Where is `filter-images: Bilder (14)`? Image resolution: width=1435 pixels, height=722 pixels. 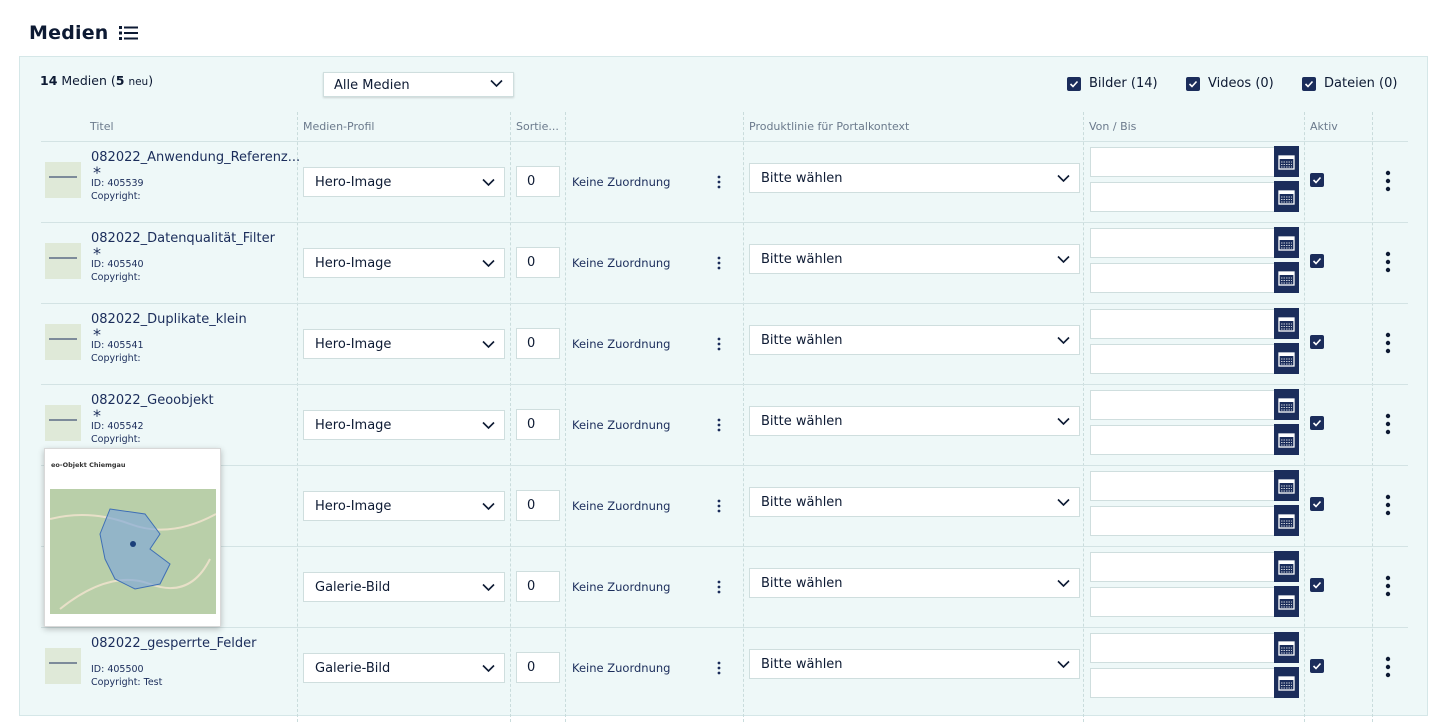
filter-images: Bilder (14) is located at coordinates (1112, 83).